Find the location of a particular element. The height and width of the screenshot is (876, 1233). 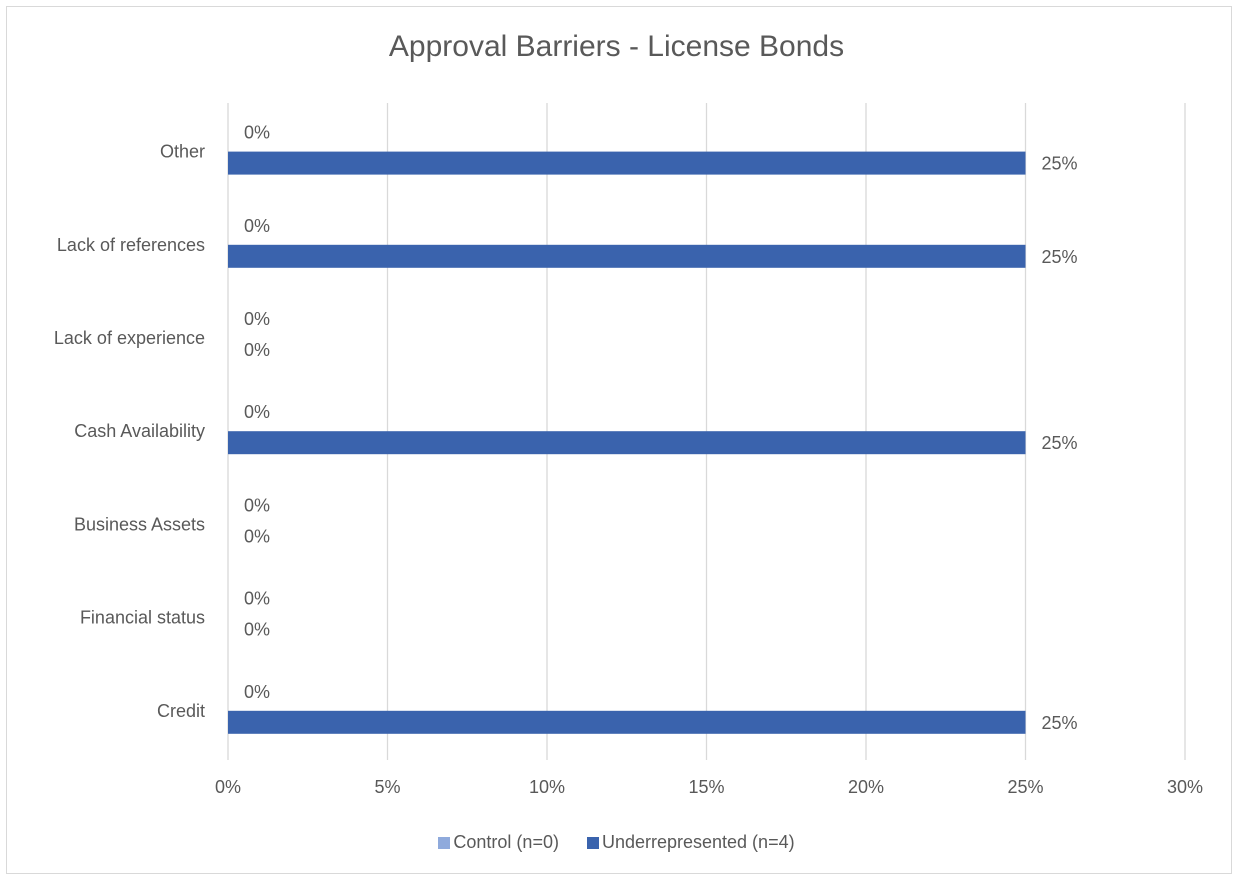

x-tick-label: 5% is located at coordinates (387, 787).